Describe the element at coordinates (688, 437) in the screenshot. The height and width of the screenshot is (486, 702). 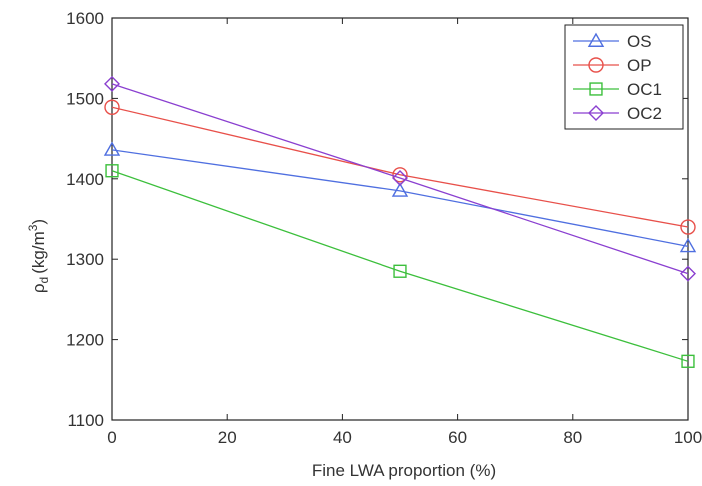
I see `x-tick-label: 100` at that location.